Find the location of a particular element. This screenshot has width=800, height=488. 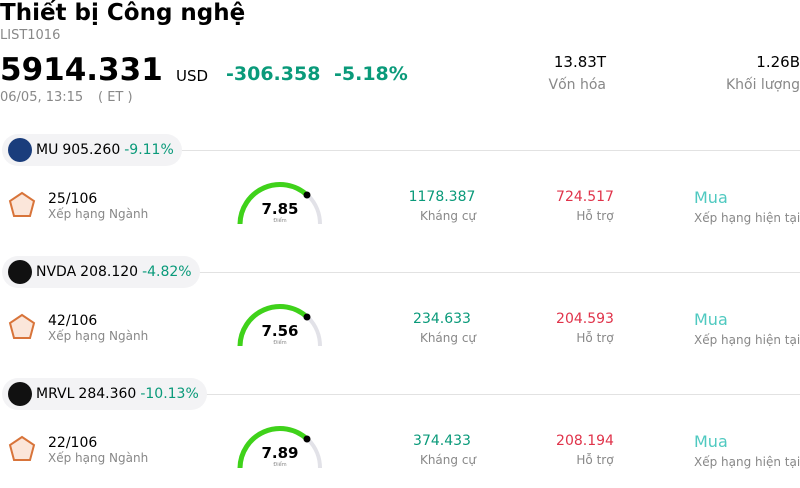

support: 208.194 is located at coordinates (585, 441).